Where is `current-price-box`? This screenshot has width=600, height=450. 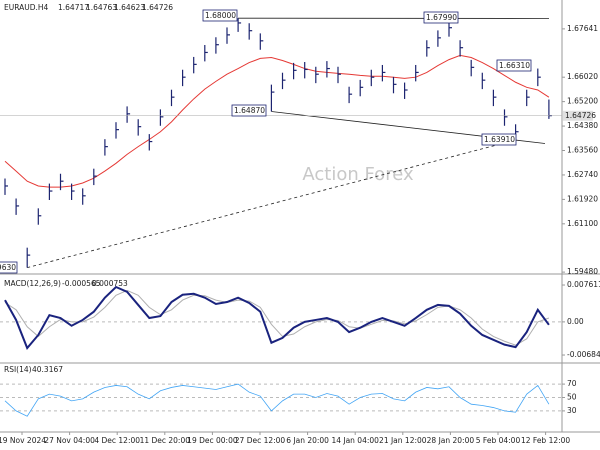
current-price-box is located at coordinates (578, 115).